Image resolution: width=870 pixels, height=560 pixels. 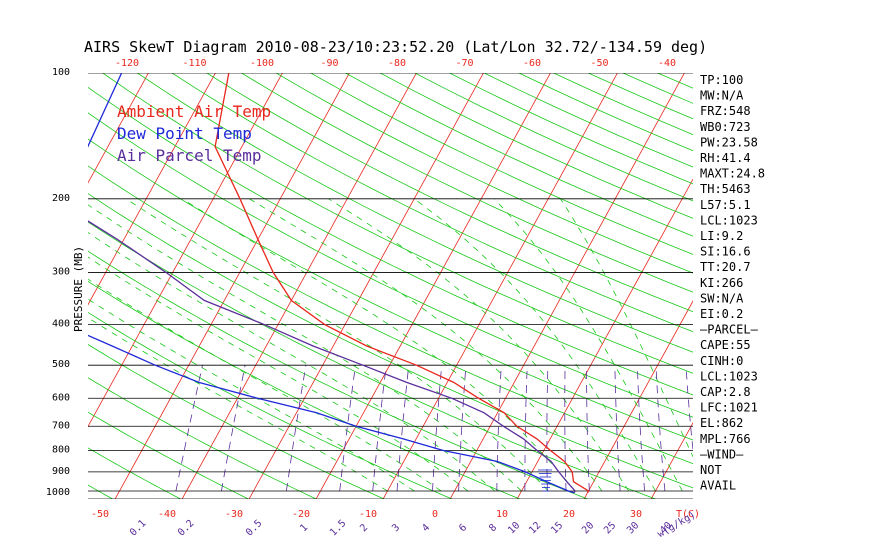 What do you see at coordinates (61, 425) in the screenshot?
I see `pressure-tick-label: 700` at bounding box center [61, 425].